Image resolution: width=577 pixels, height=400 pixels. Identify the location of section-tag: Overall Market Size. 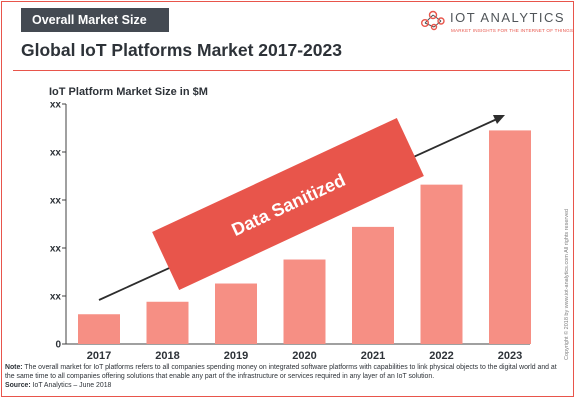
(95, 20).